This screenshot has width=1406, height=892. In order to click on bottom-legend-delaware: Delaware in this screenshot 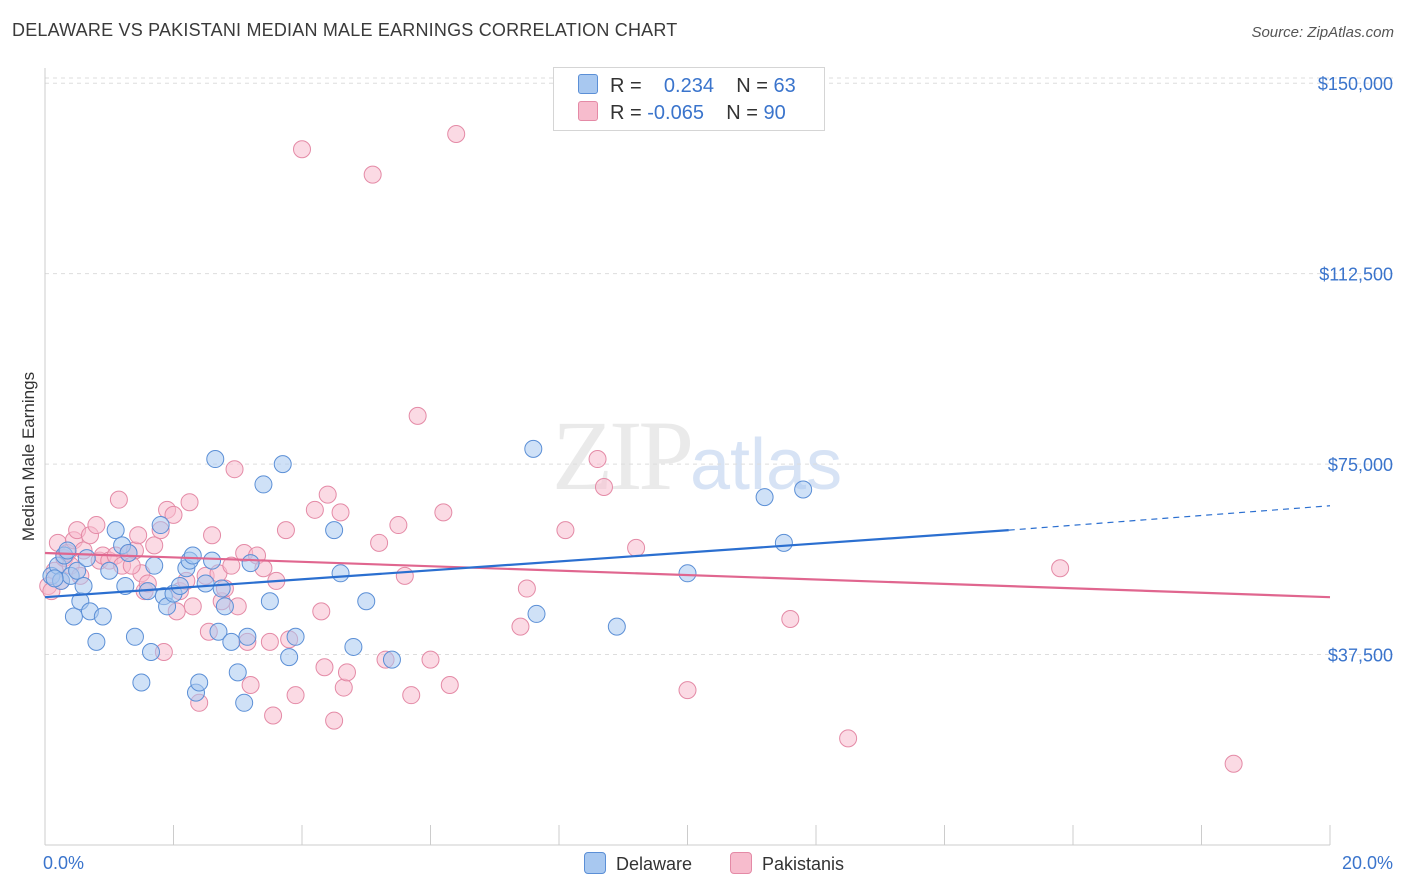, I will do `click(638, 863)`.